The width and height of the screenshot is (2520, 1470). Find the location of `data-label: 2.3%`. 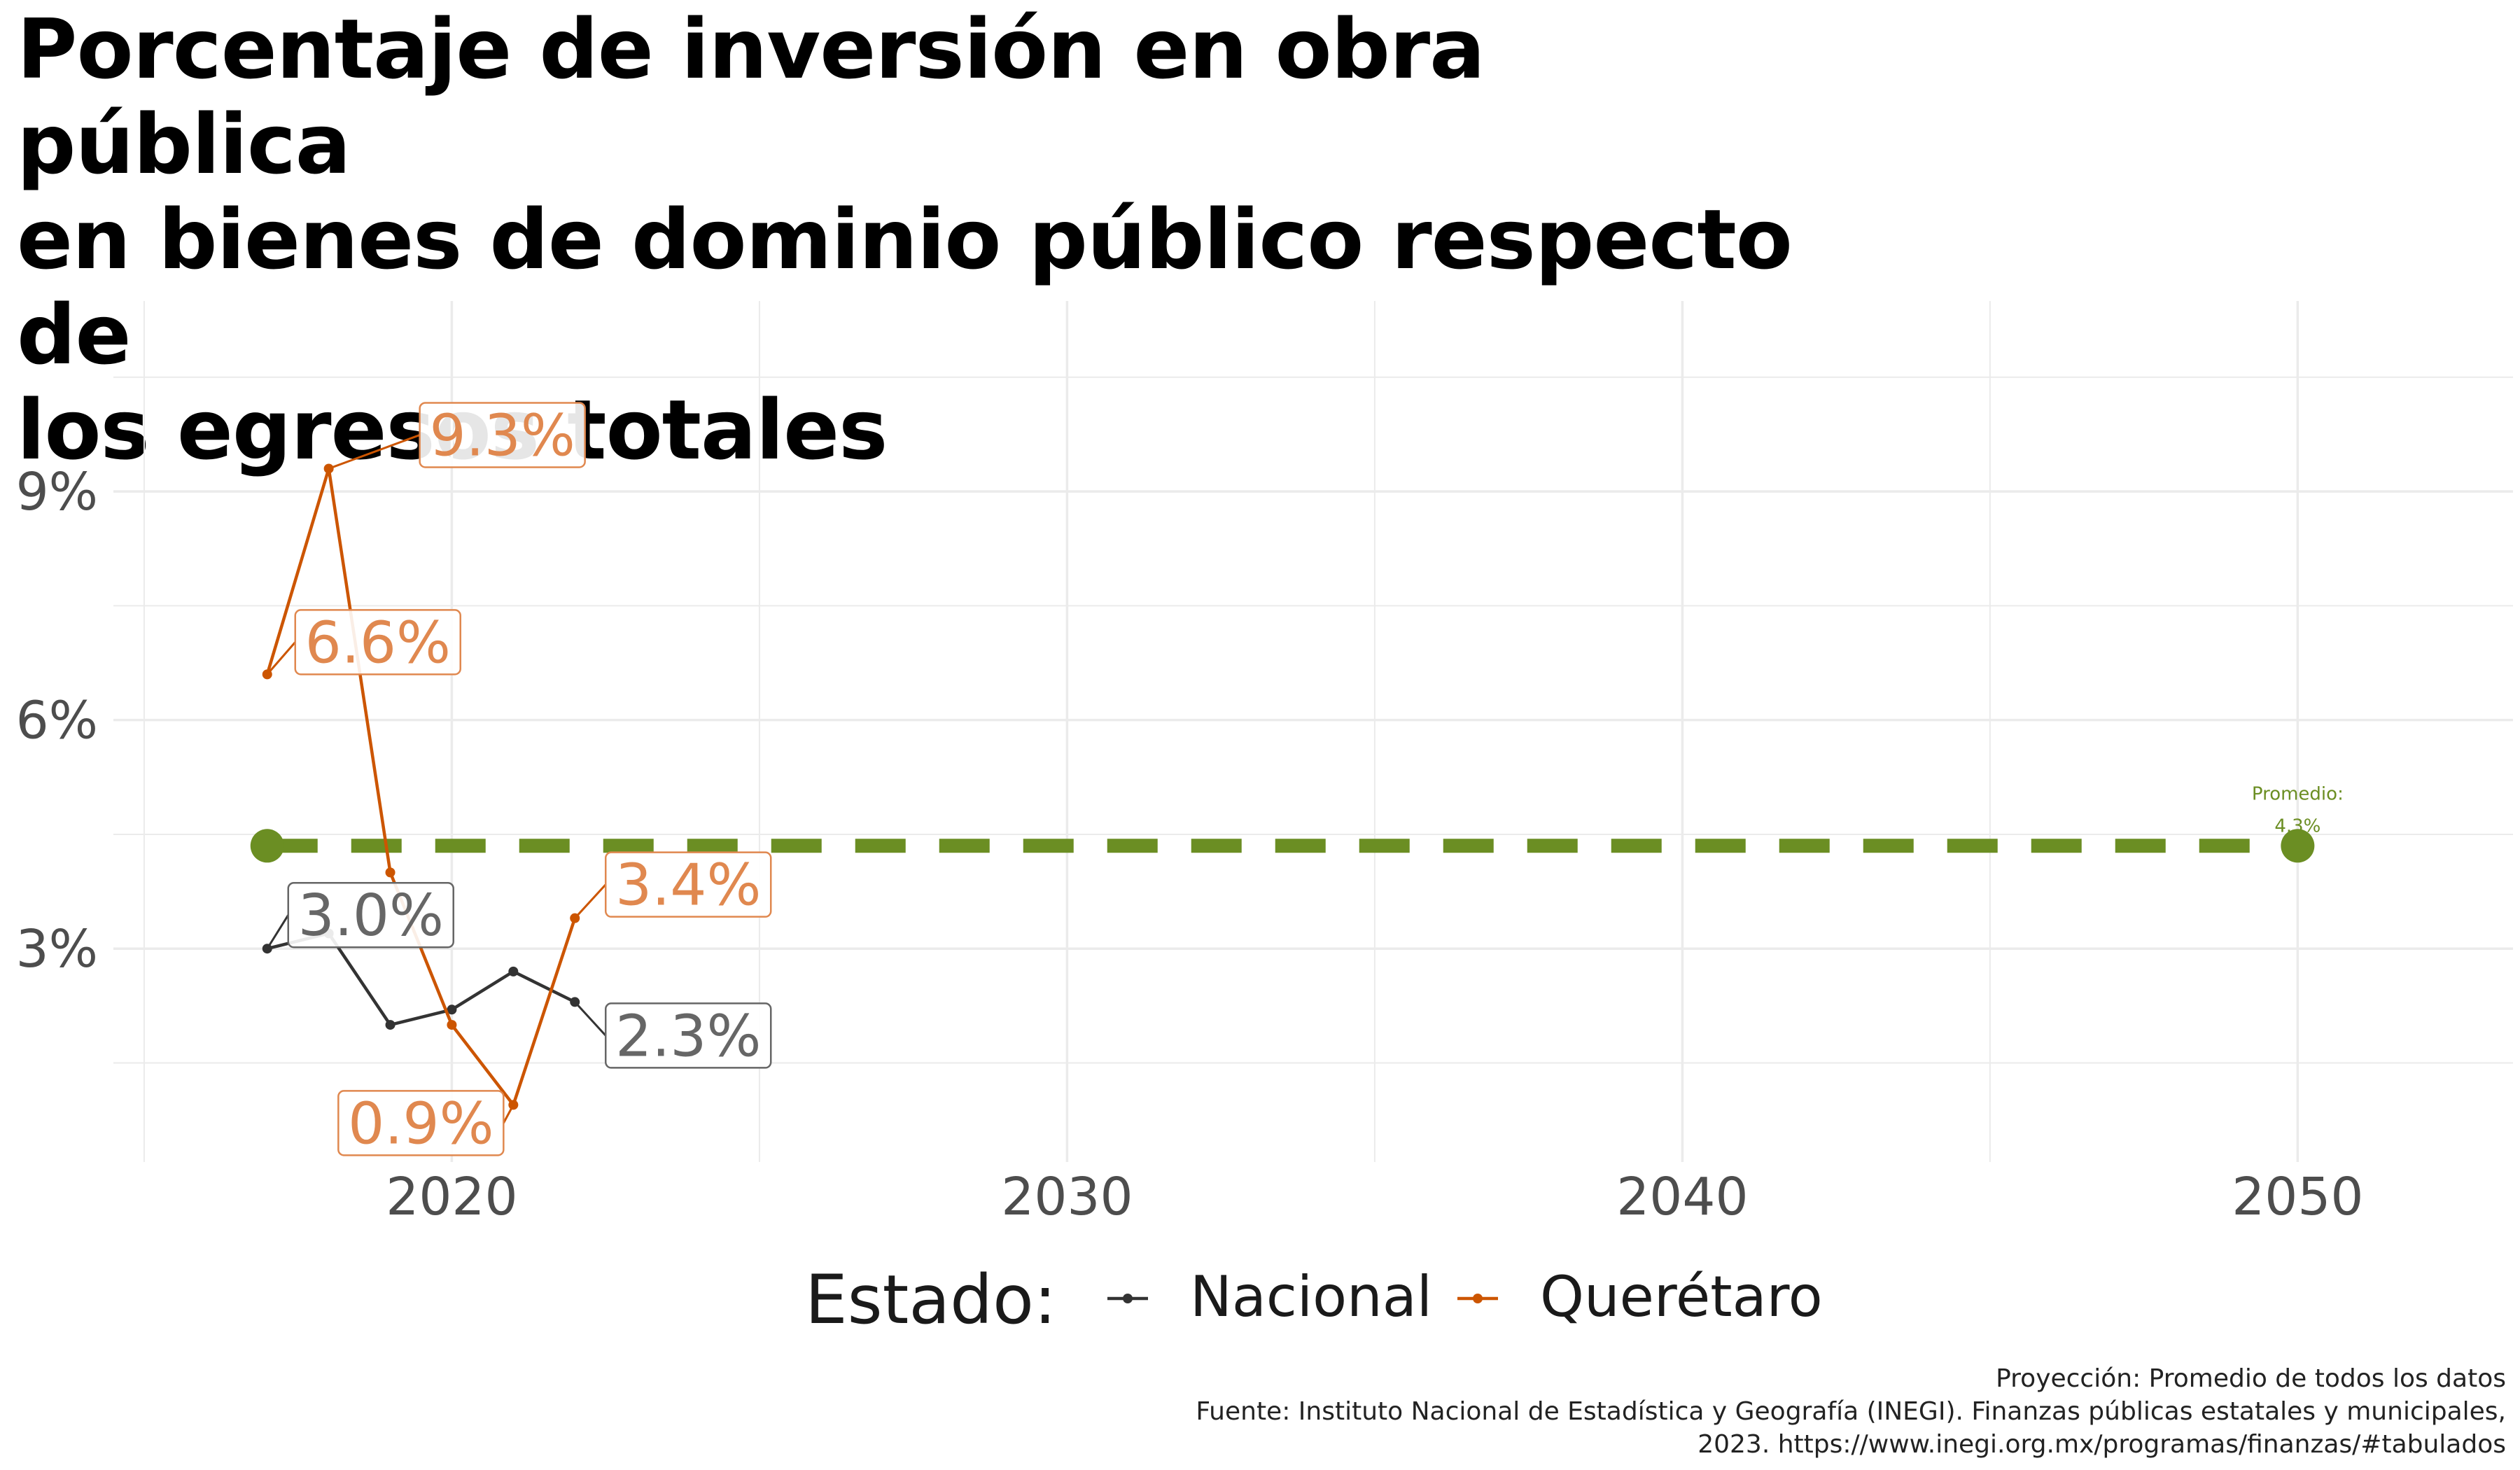

data-label: 2.3% is located at coordinates (688, 1036).